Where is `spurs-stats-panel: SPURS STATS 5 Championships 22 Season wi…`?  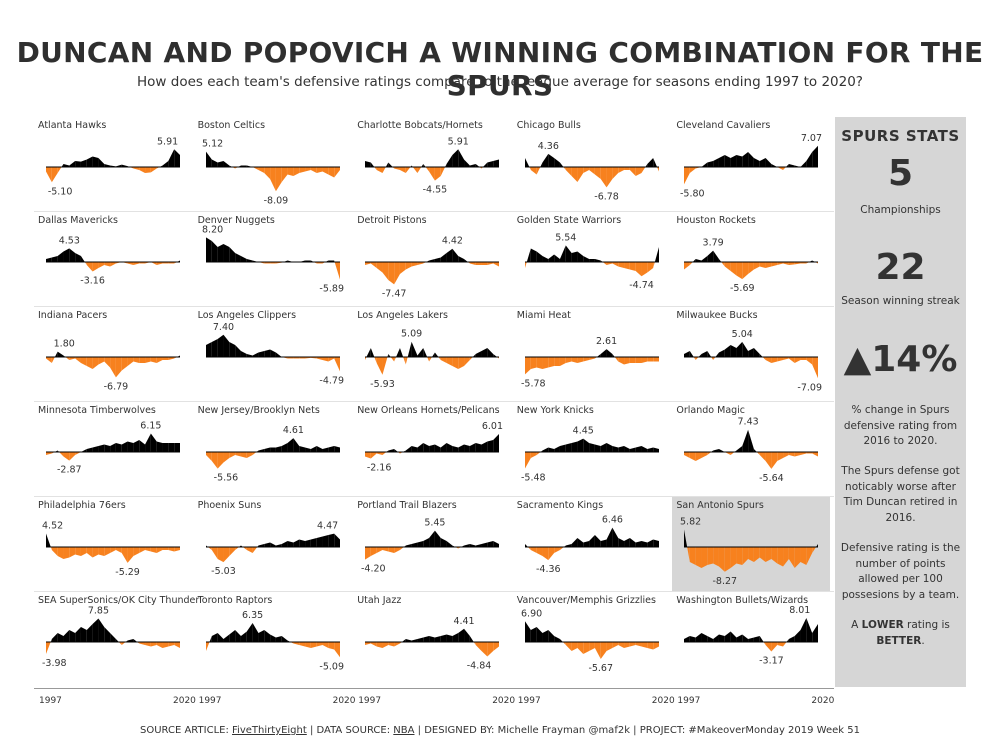 spurs-stats-panel: SPURS STATS 5 Championships 22 Season wi… is located at coordinates (900, 402).